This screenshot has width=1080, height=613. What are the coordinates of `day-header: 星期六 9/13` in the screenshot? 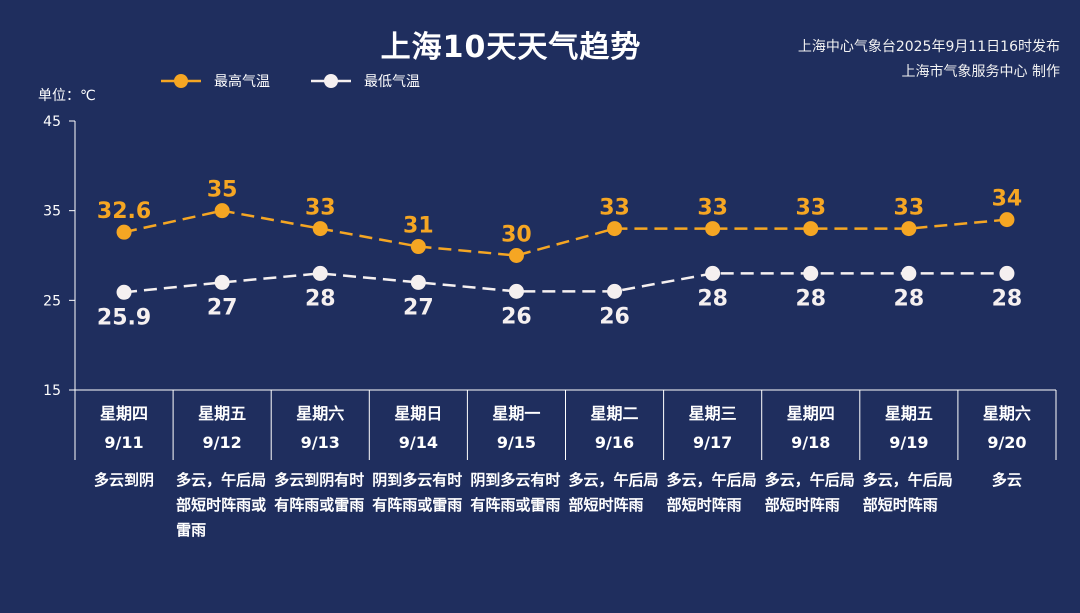 It's located at (320, 422).